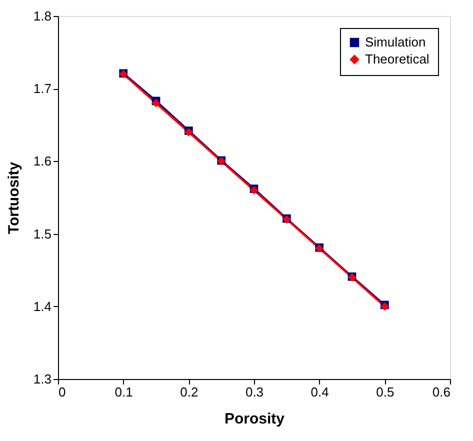  I want to click on y-tick-label: 1.3, so click(42, 379).